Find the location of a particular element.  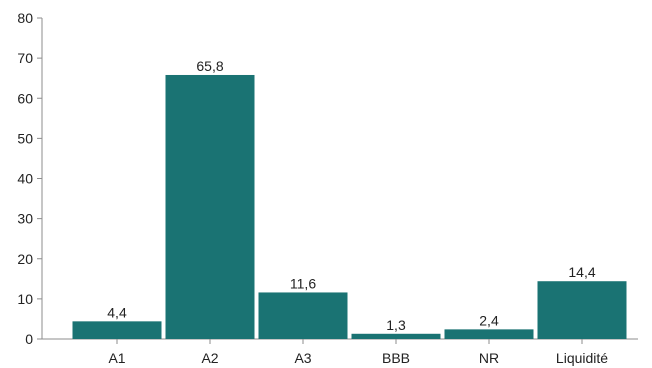

y-tick-label: 10 is located at coordinates (25, 299).